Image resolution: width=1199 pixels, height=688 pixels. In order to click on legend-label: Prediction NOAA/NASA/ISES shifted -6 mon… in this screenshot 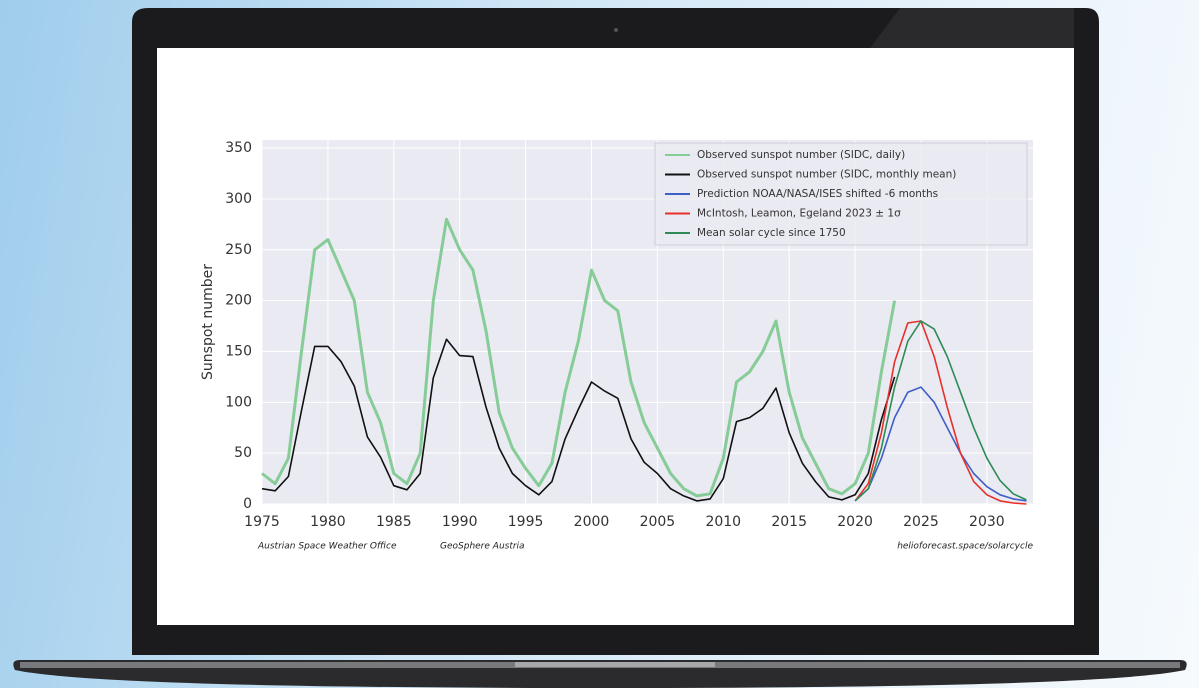, I will do `click(817, 194)`.